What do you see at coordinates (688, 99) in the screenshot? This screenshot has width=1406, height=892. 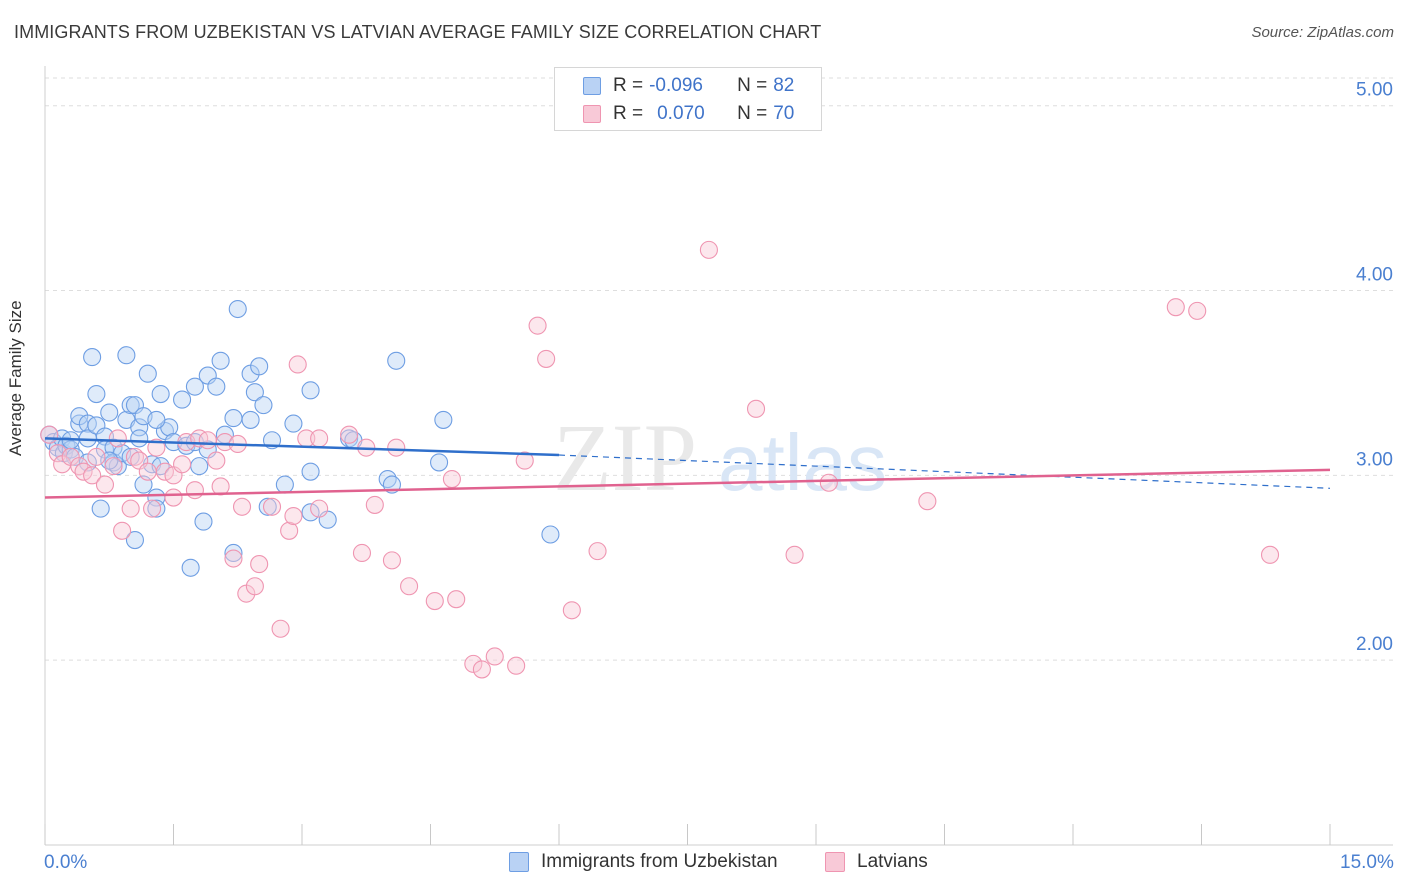 I see `correlation-legend: R = -0.096 N = 82 R = 0.070 N = 70` at bounding box center [688, 99].